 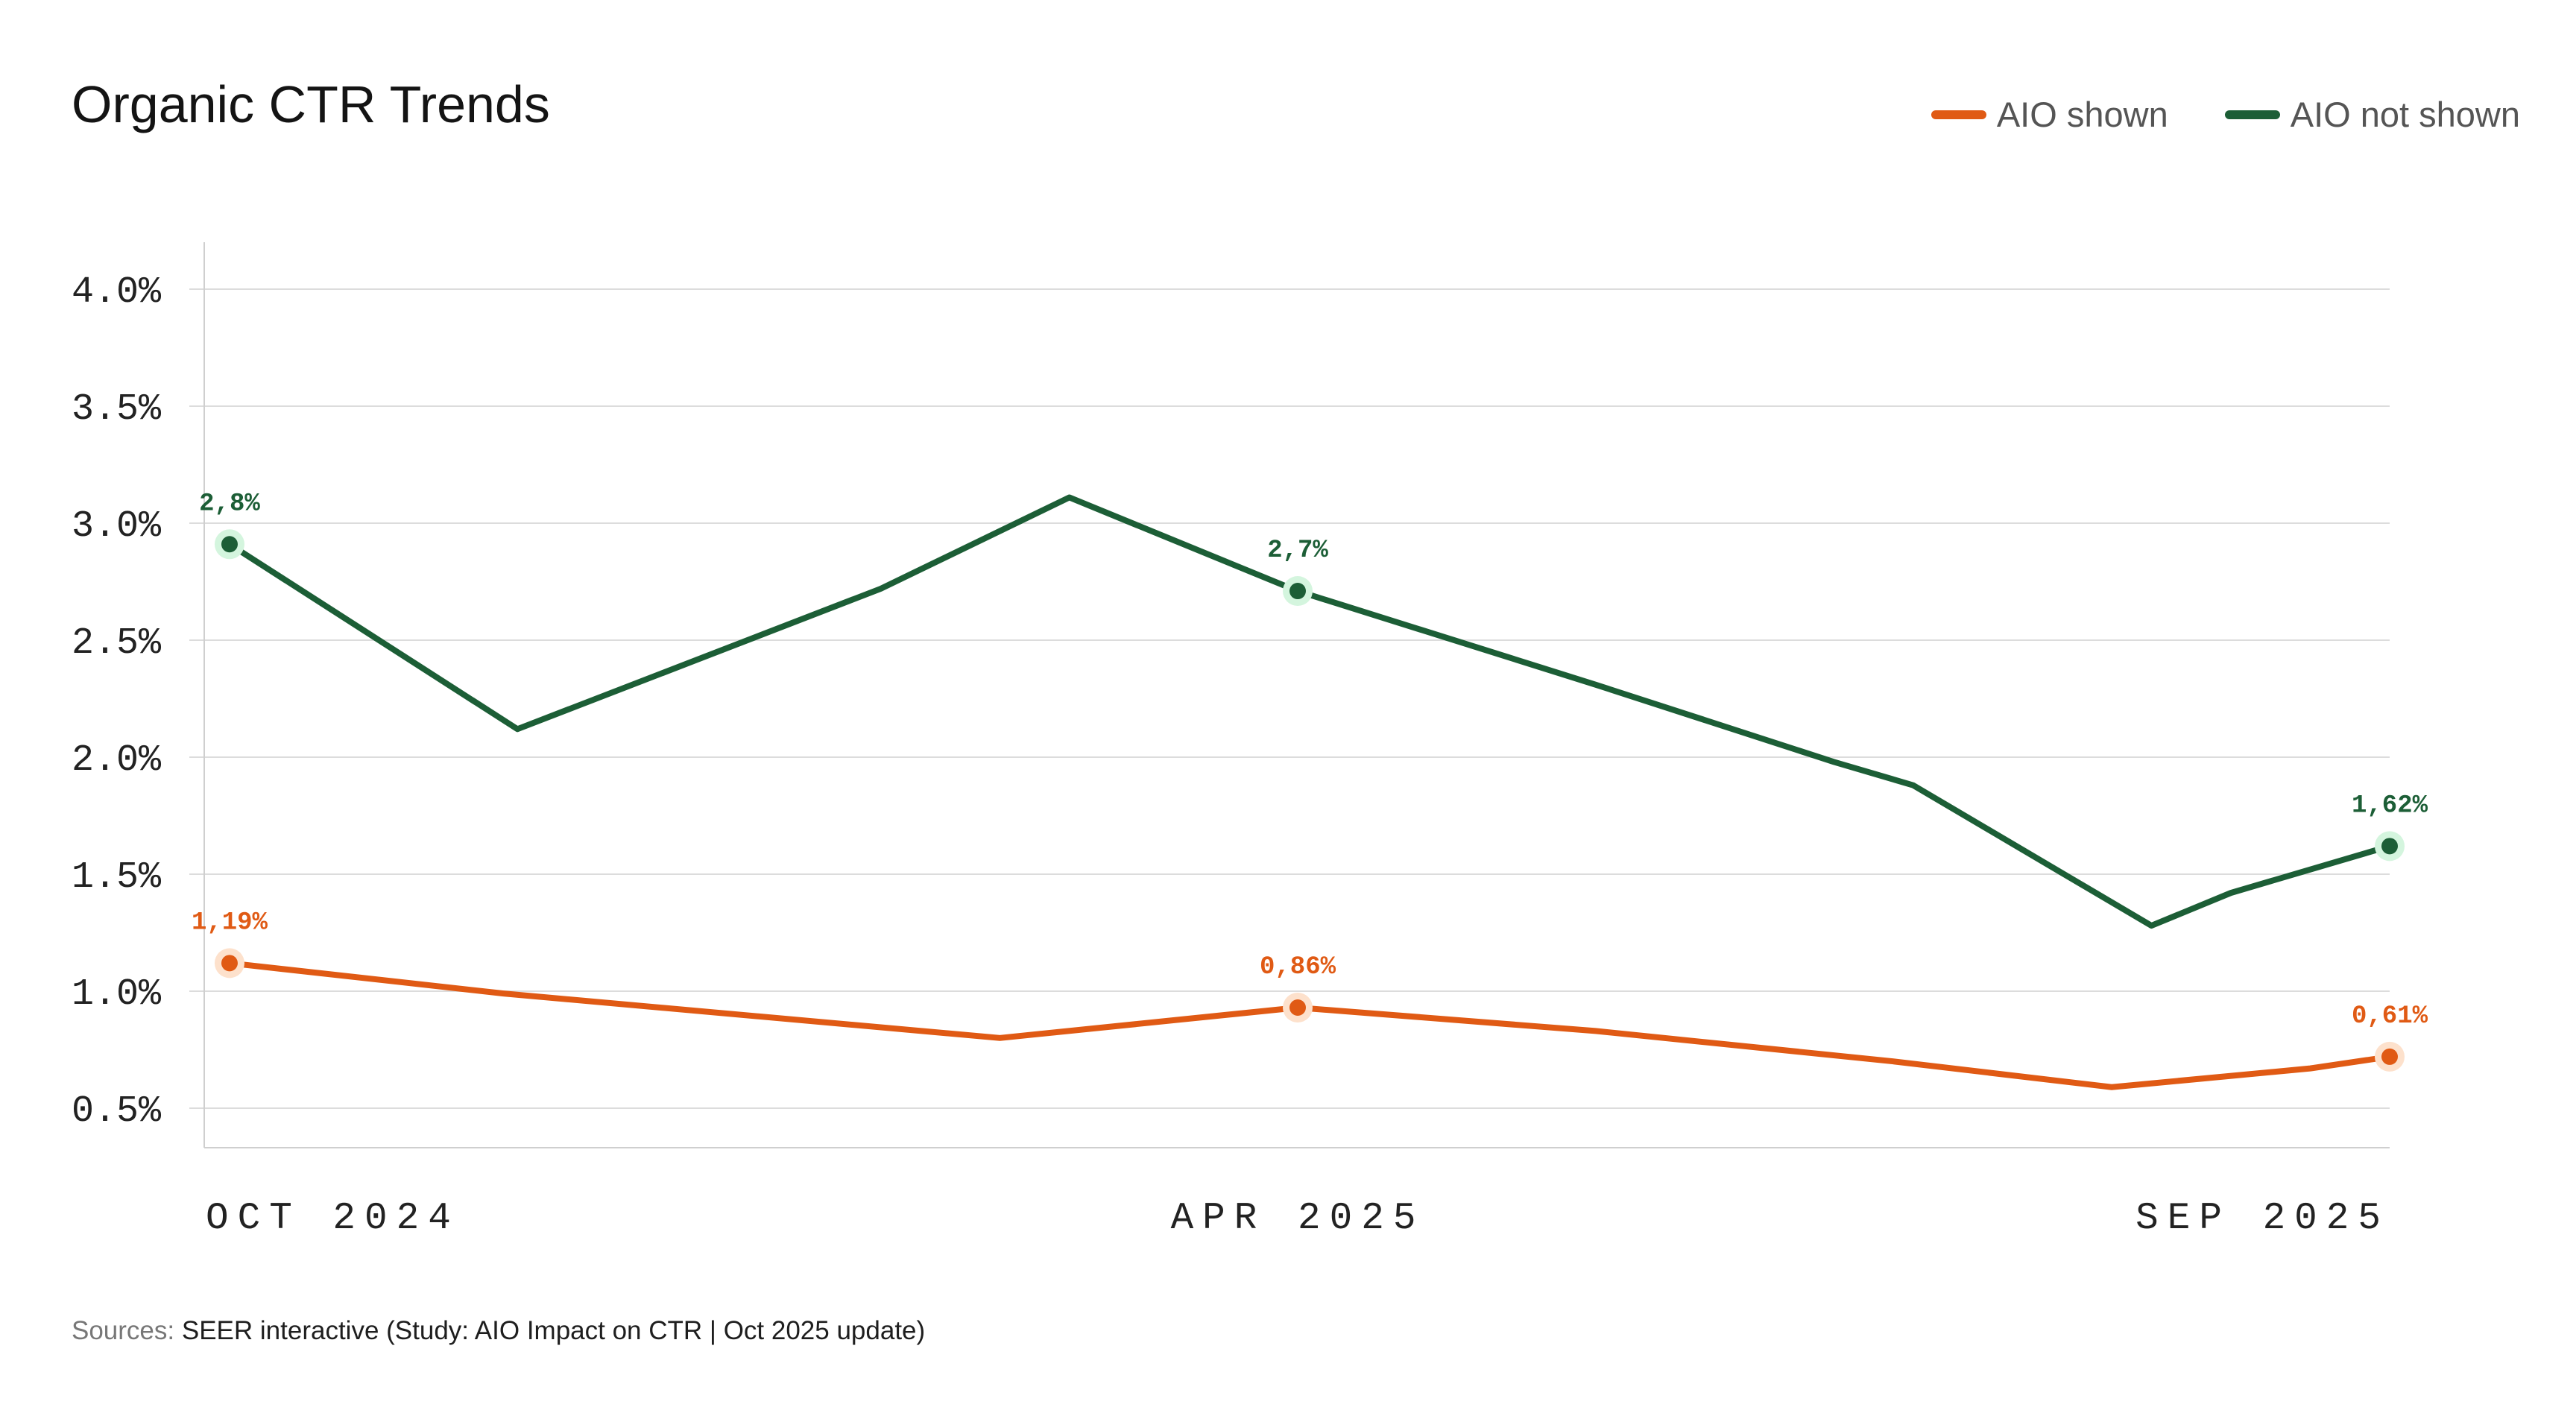 I want to click on legend-label-aio-shown: AIO shown, so click(x=2082, y=114).